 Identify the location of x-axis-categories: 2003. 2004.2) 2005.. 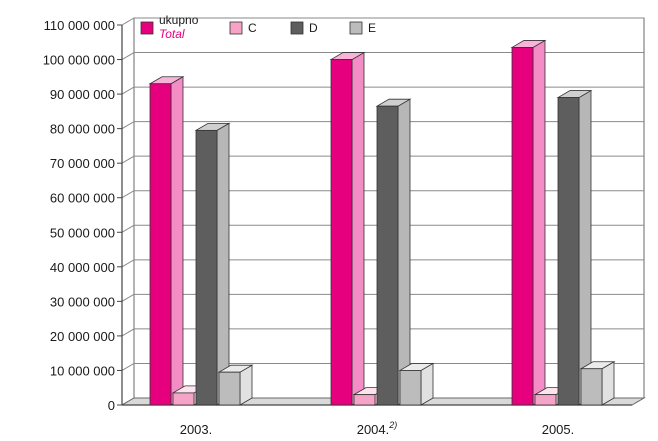
(377, 428).